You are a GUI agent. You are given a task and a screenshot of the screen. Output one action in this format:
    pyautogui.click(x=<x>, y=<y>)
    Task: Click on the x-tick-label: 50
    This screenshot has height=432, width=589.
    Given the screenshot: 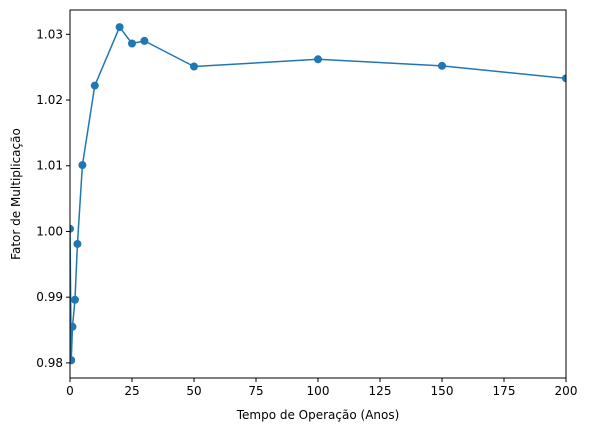 What is the action you would take?
    pyautogui.click(x=193, y=391)
    